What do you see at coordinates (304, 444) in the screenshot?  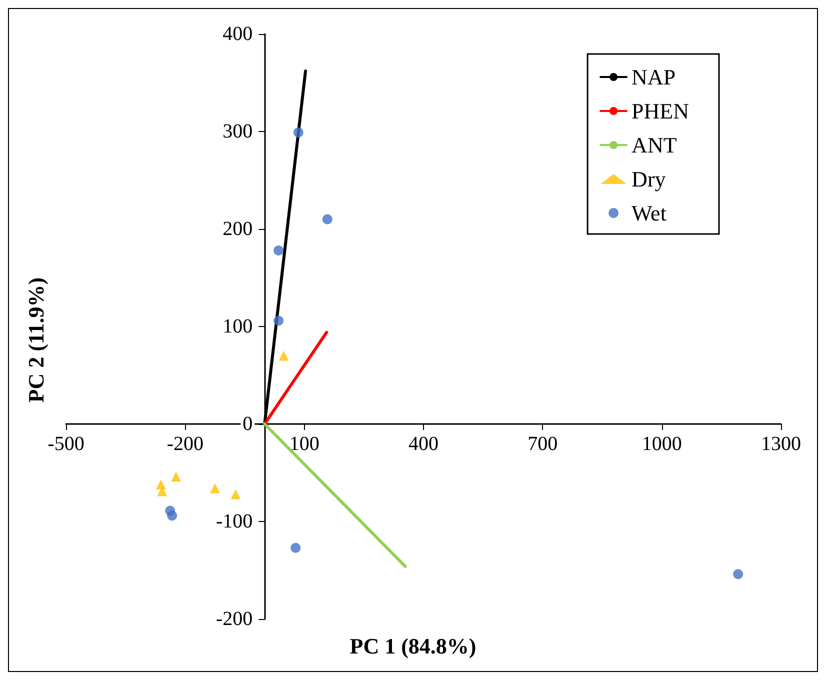 I see `x-tick-label: 100` at bounding box center [304, 444].